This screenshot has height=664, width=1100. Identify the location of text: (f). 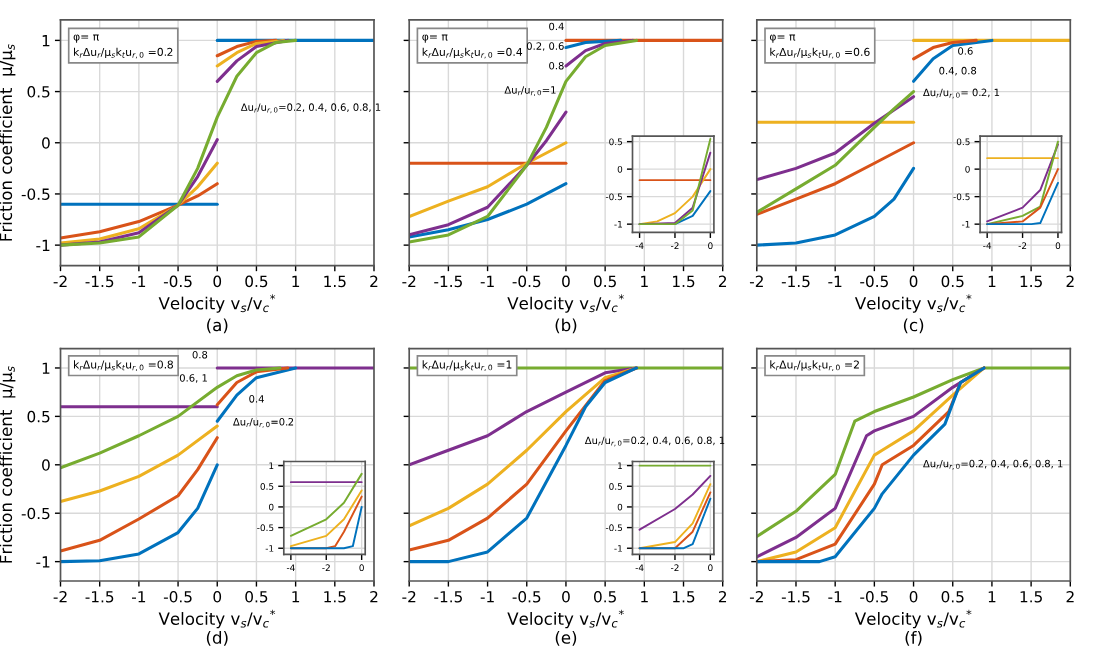
(913, 638).